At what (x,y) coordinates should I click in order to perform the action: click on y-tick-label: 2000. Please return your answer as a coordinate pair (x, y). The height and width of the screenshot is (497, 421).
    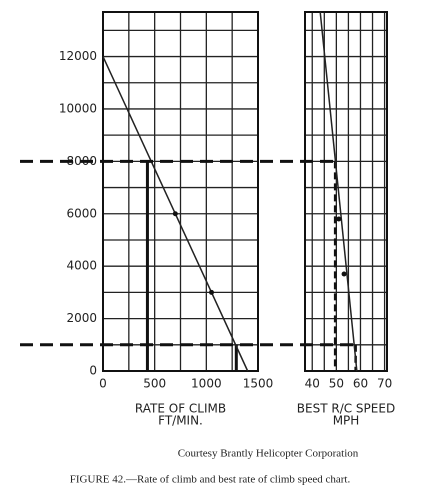
    Looking at the image, I should click on (81, 318).